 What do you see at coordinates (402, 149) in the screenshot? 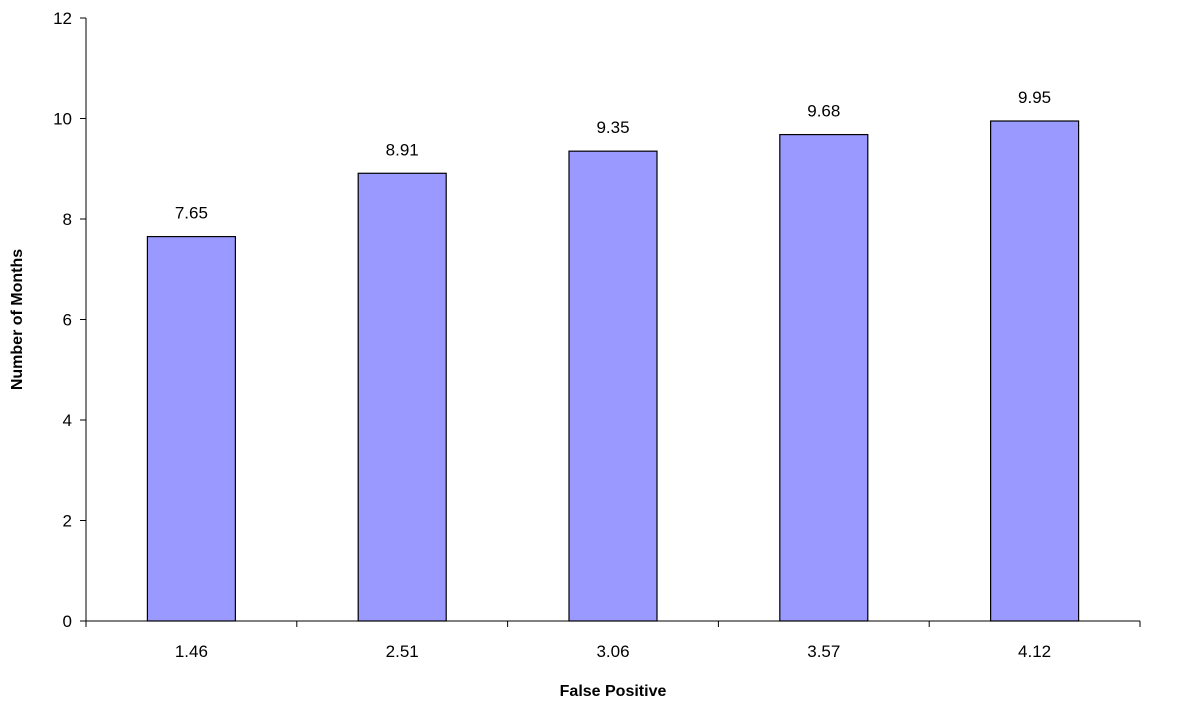
I see `data-label: 8.91` at bounding box center [402, 149].